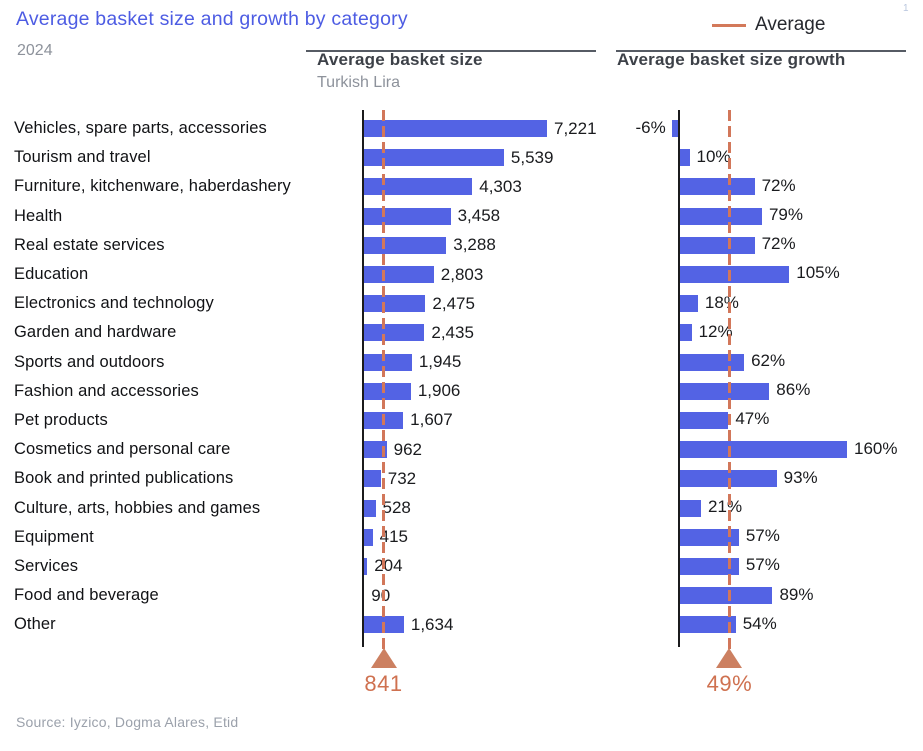 The image size is (923, 751). Describe the element at coordinates (770, 362) in the screenshot. I see `growth-cell: 62%` at that location.